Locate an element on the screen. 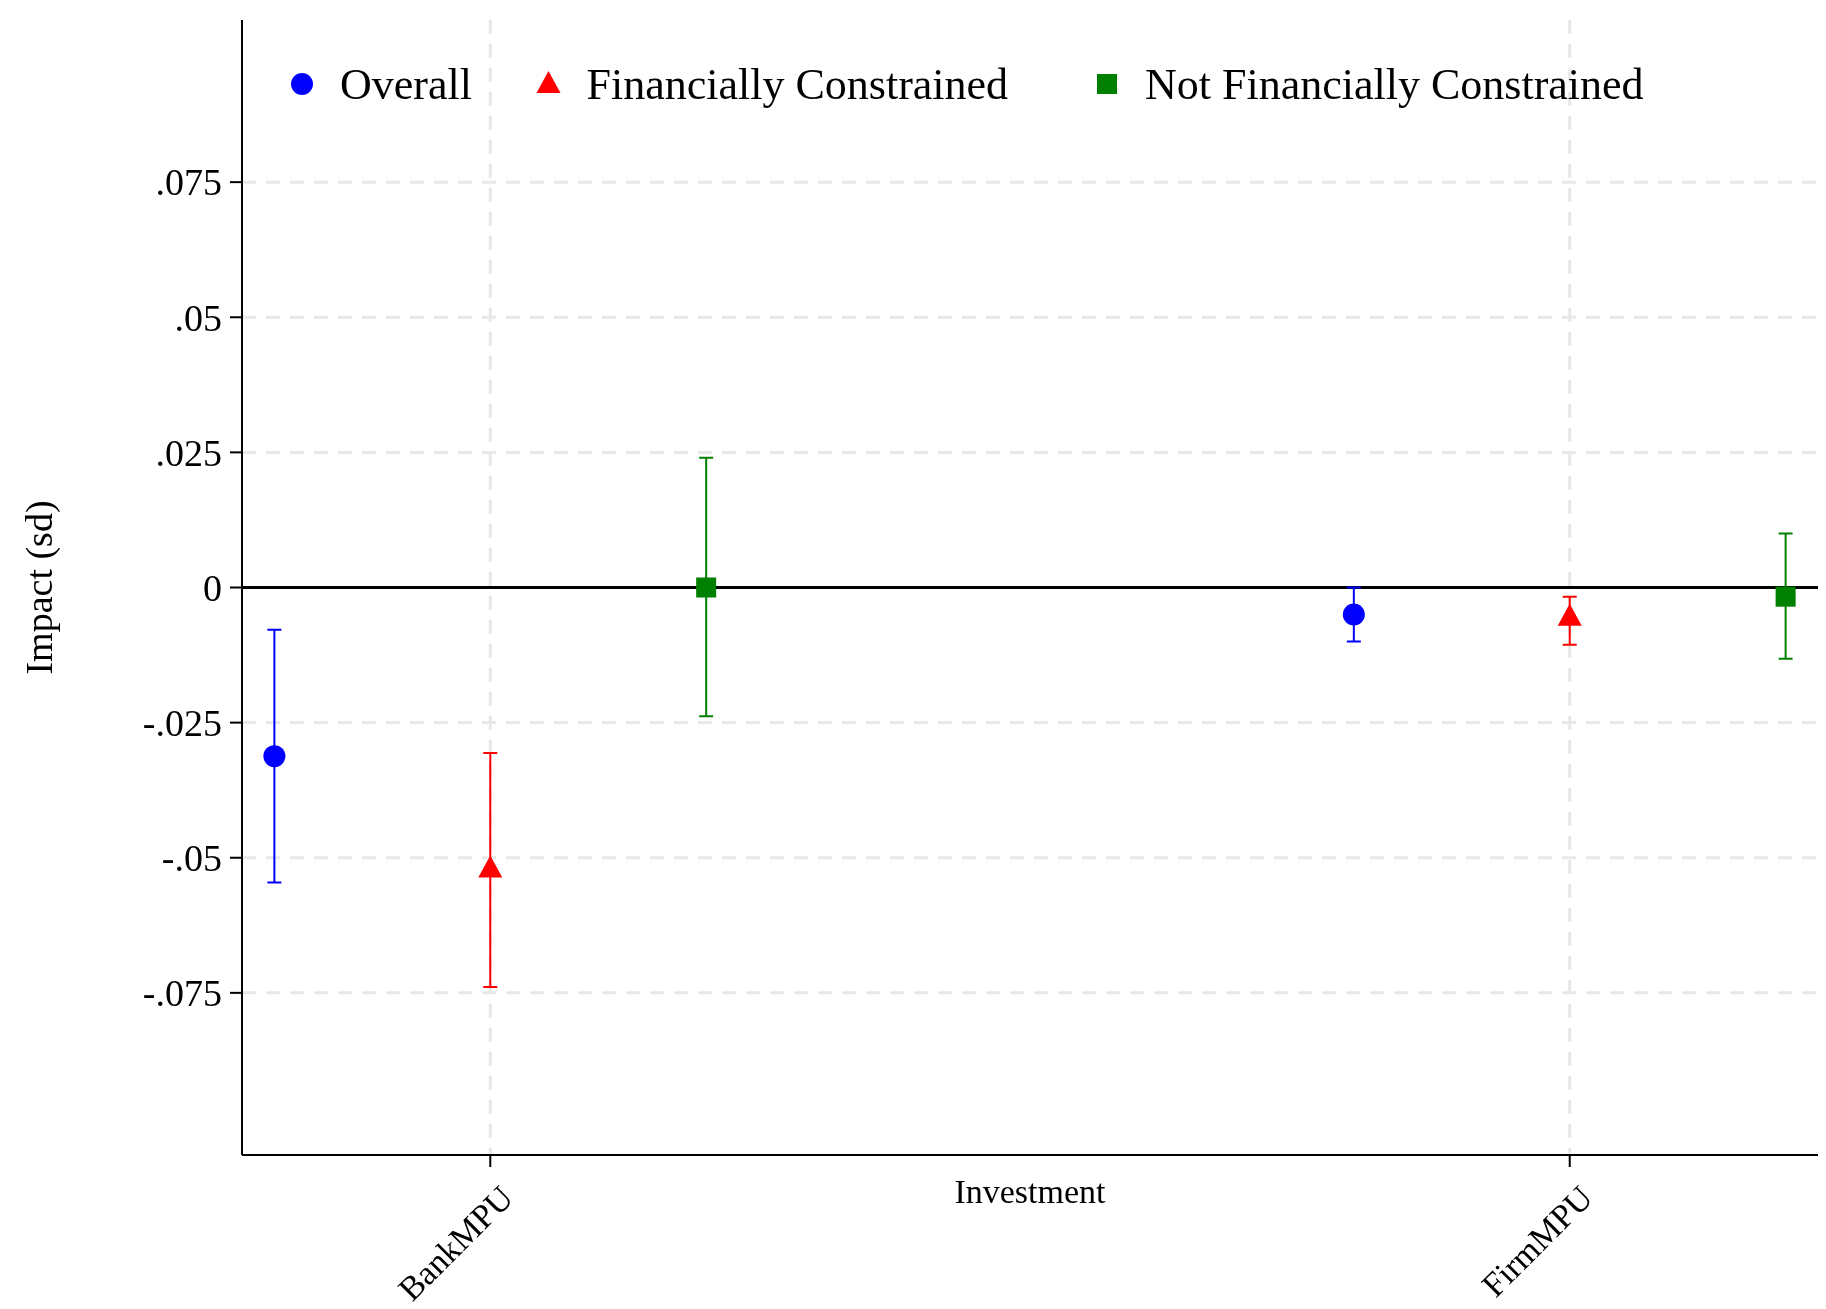  y-tick-label: .025 is located at coordinates (188, 452).